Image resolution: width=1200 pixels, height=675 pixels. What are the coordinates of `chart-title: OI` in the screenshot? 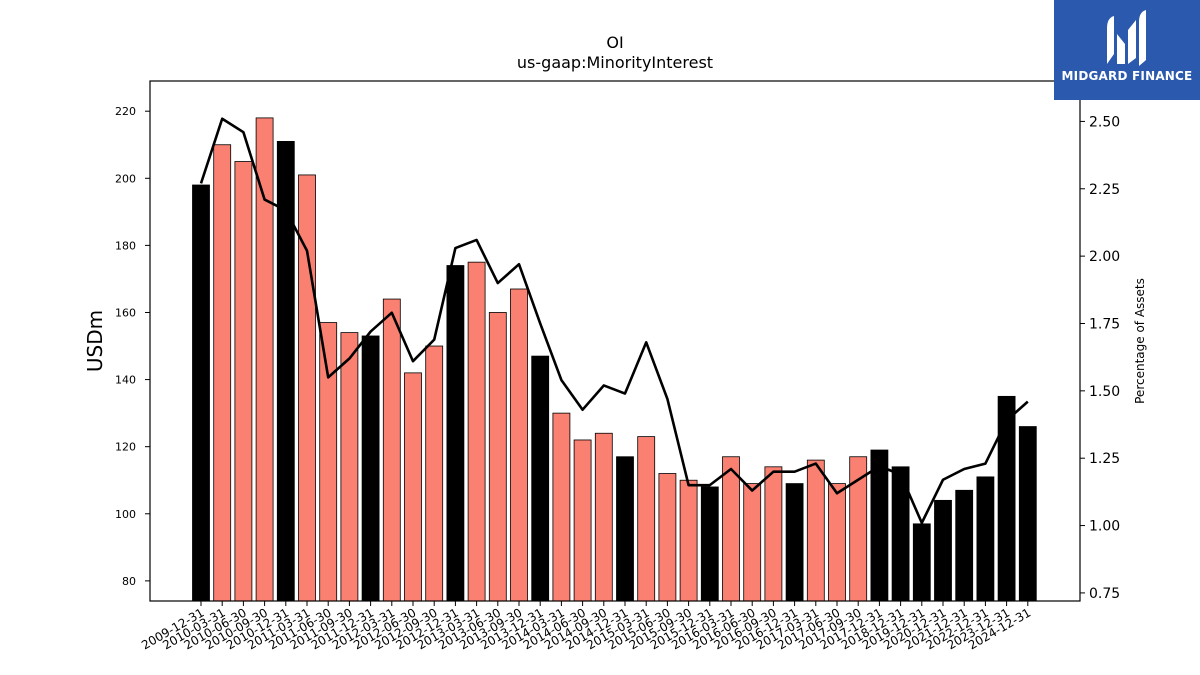 It's located at (614, 42).